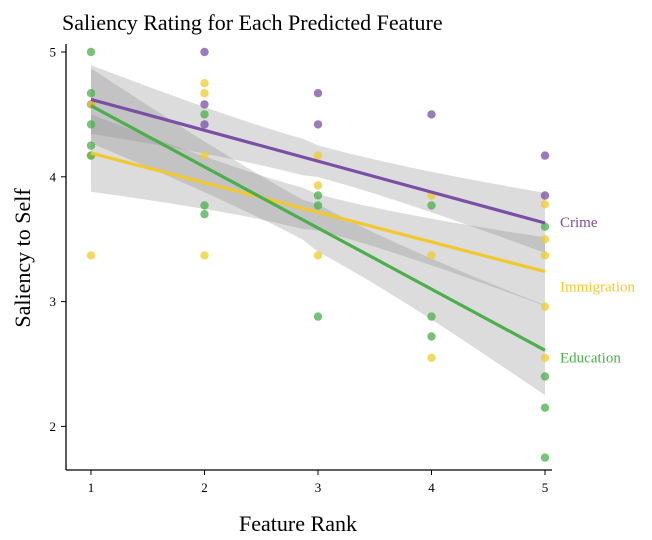 The width and height of the screenshot is (652, 540). What do you see at coordinates (318, 487) in the screenshot?
I see `x-tick-label: 3` at bounding box center [318, 487].